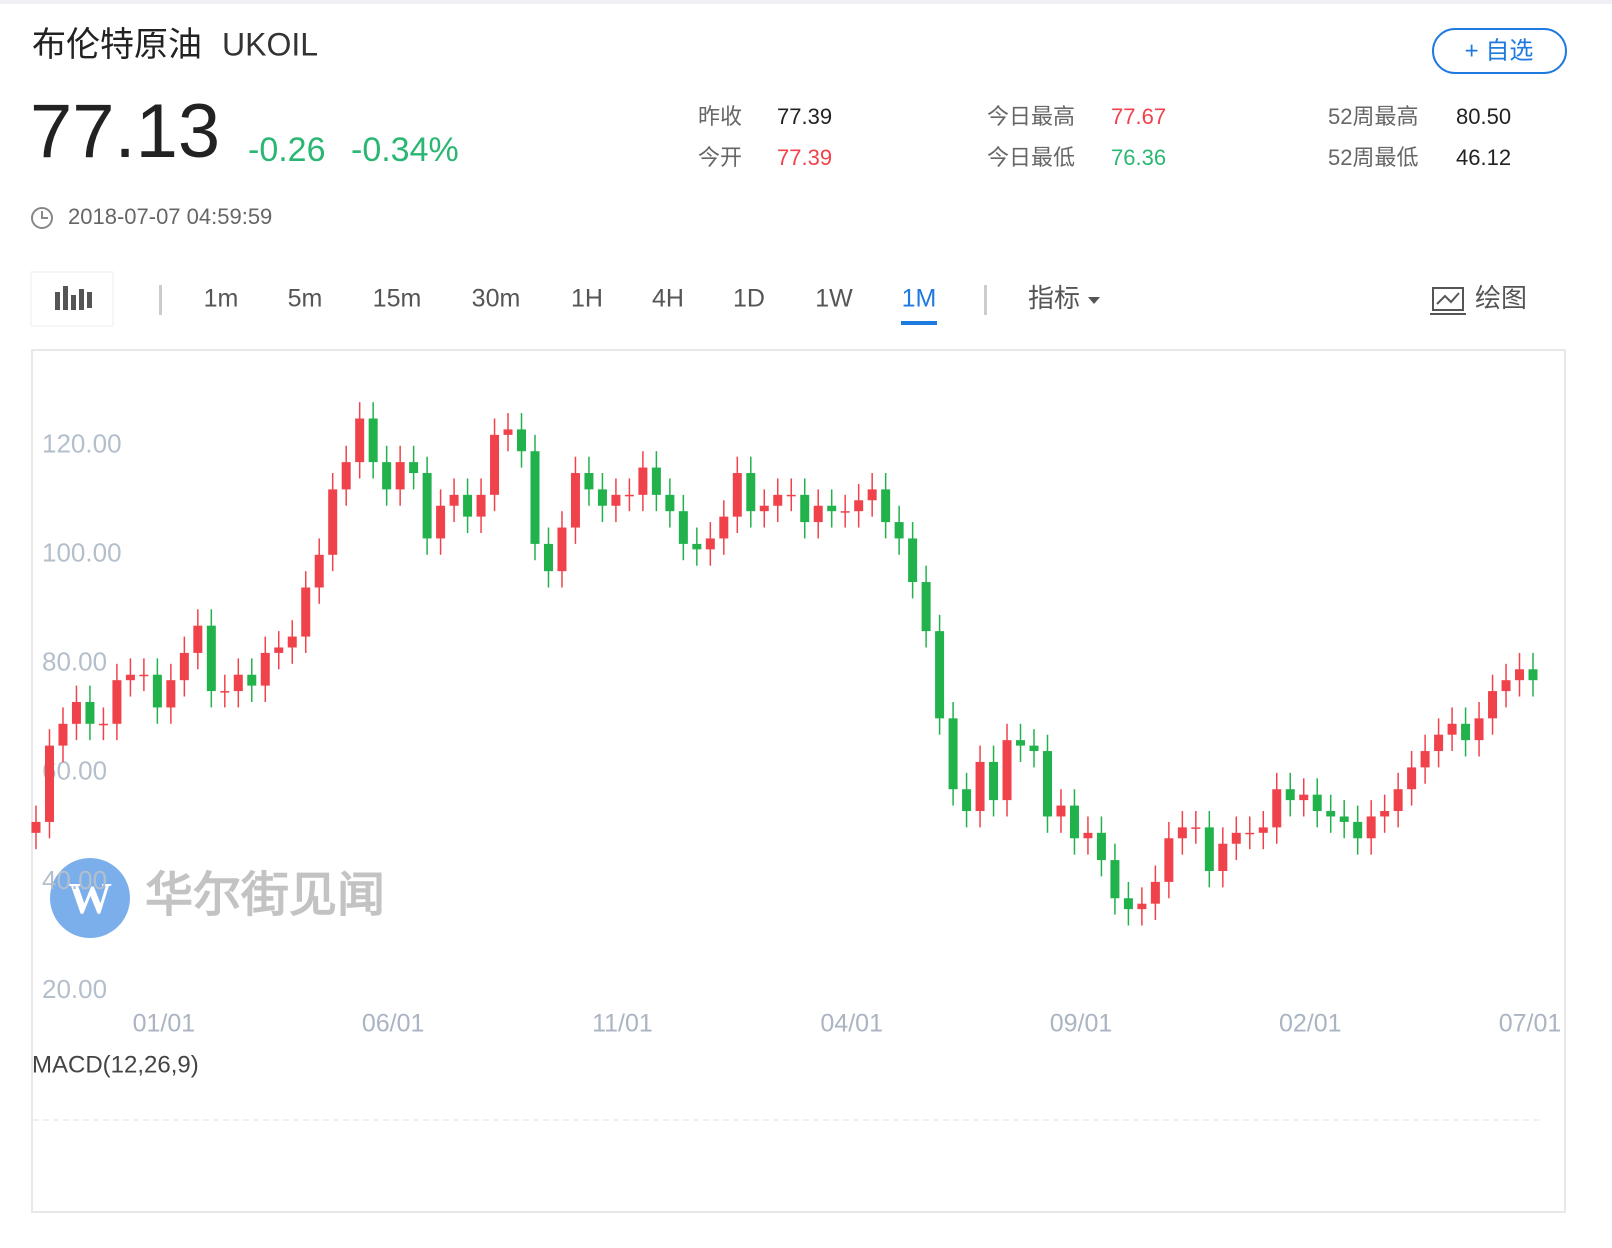  What do you see at coordinates (397, 299) in the screenshot?
I see `period-tab: 15m` at bounding box center [397, 299].